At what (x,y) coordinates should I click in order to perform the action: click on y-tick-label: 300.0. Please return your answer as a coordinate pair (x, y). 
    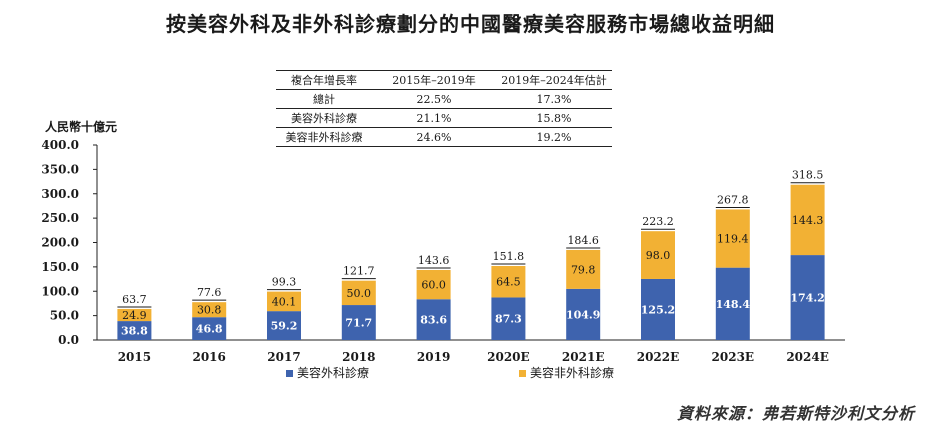
    Looking at the image, I should click on (60, 194).